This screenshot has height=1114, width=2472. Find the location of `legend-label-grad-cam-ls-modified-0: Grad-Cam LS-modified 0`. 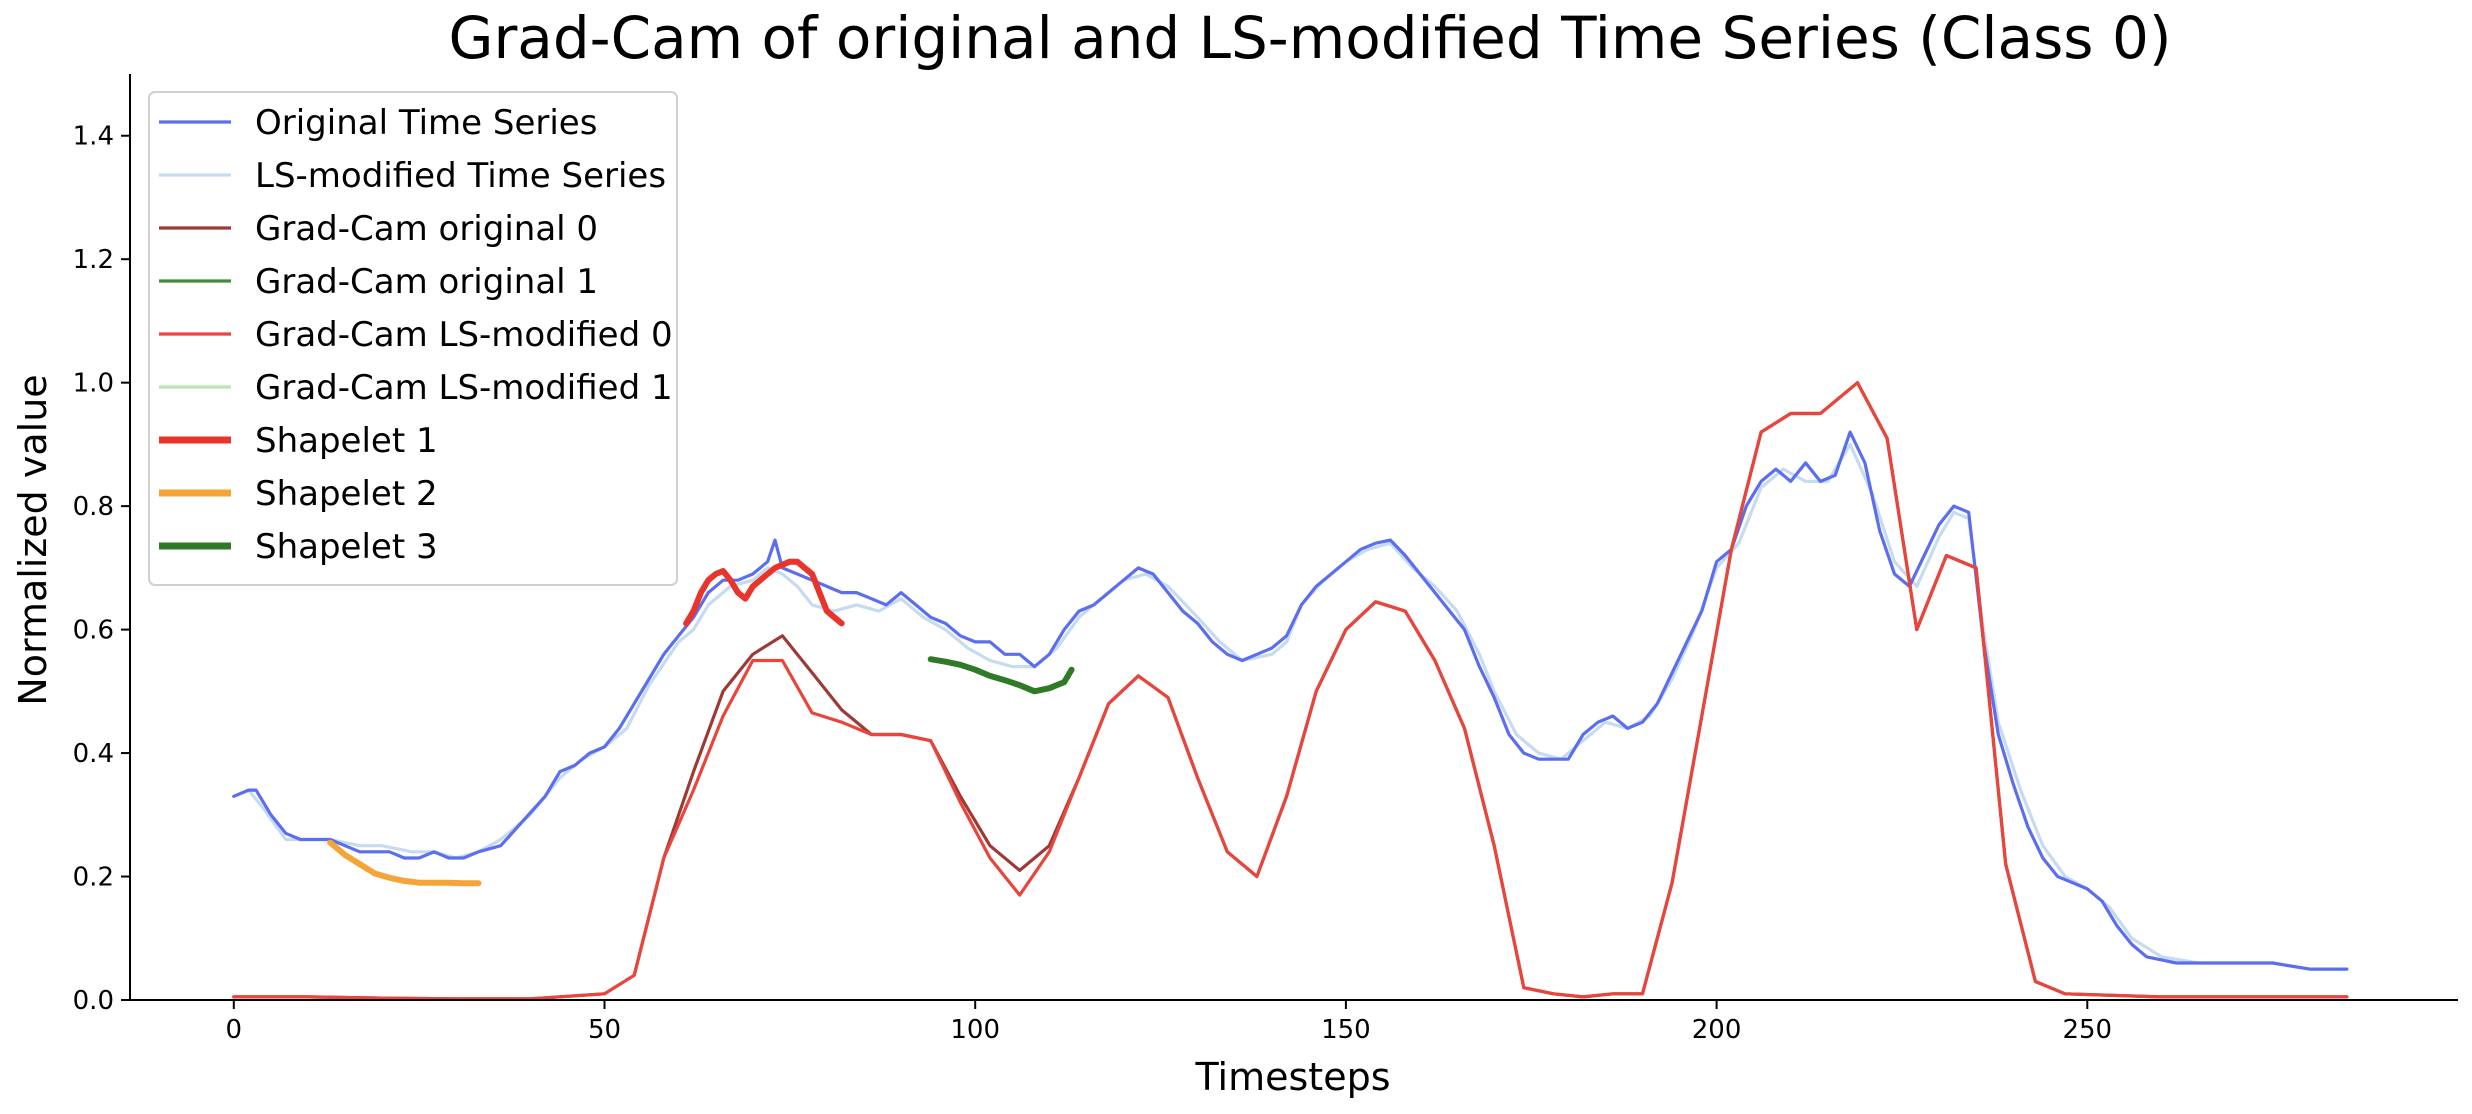

legend-label-grad-cam-ls-modified-0: Grad-Cam LS-modified 0 is located at coordinates (464, 335).